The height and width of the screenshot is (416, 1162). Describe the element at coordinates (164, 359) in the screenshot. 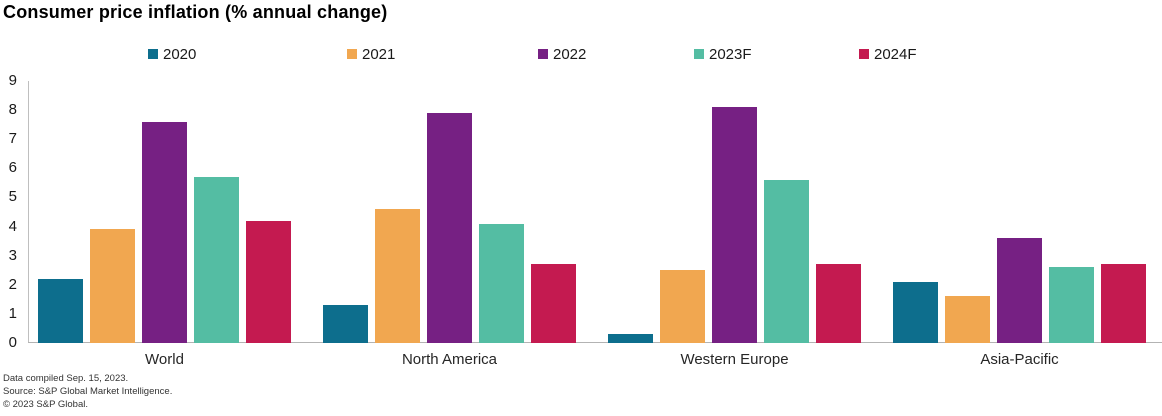

I see `x-axis-category-label: World` at that location.